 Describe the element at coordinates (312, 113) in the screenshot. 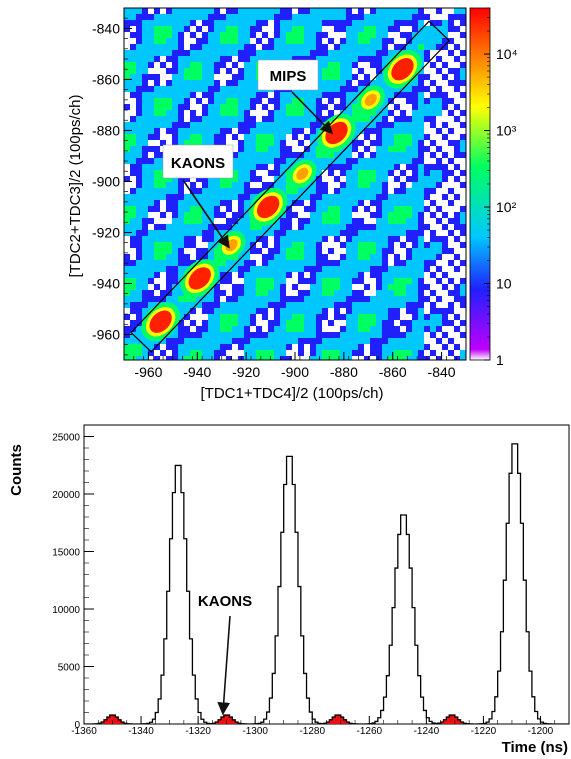

I see `mips-arrow` at that location.